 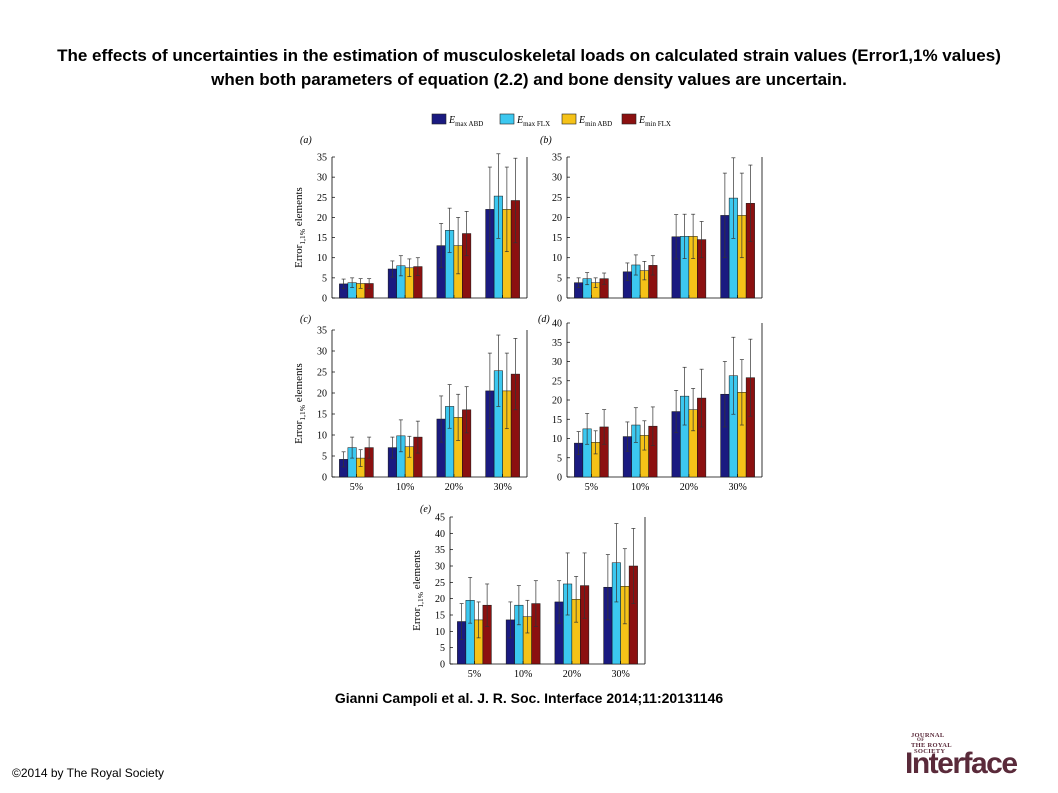 I want to click on legend-entry: Emin FLX, so click(x=646, y=120).